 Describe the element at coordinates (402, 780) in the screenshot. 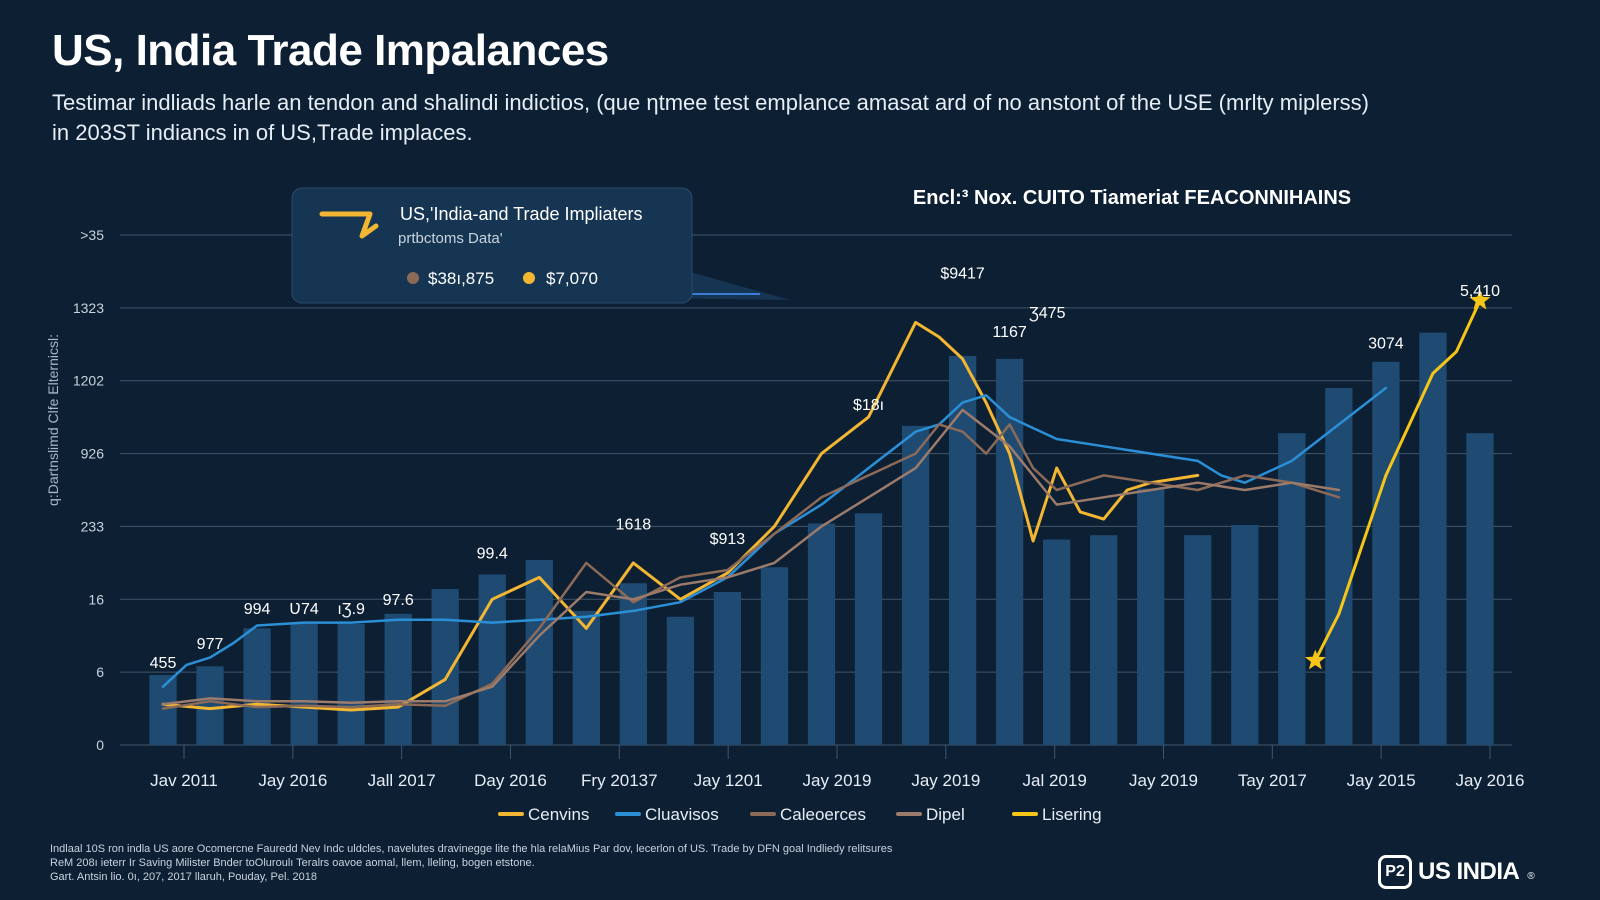

I see `x-tick-label: Jall 2017` at that location.